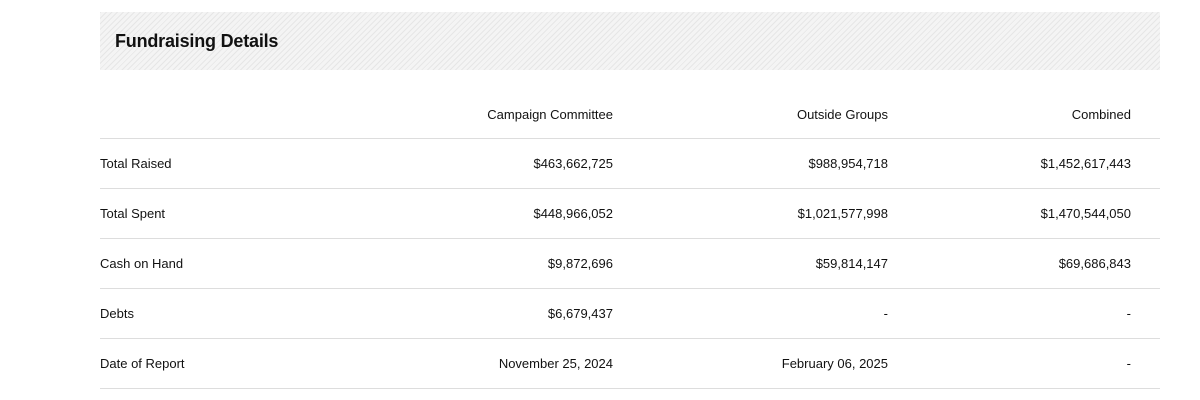  I want to click on header-outside-groups: Outside Groups, so click(750, 114).